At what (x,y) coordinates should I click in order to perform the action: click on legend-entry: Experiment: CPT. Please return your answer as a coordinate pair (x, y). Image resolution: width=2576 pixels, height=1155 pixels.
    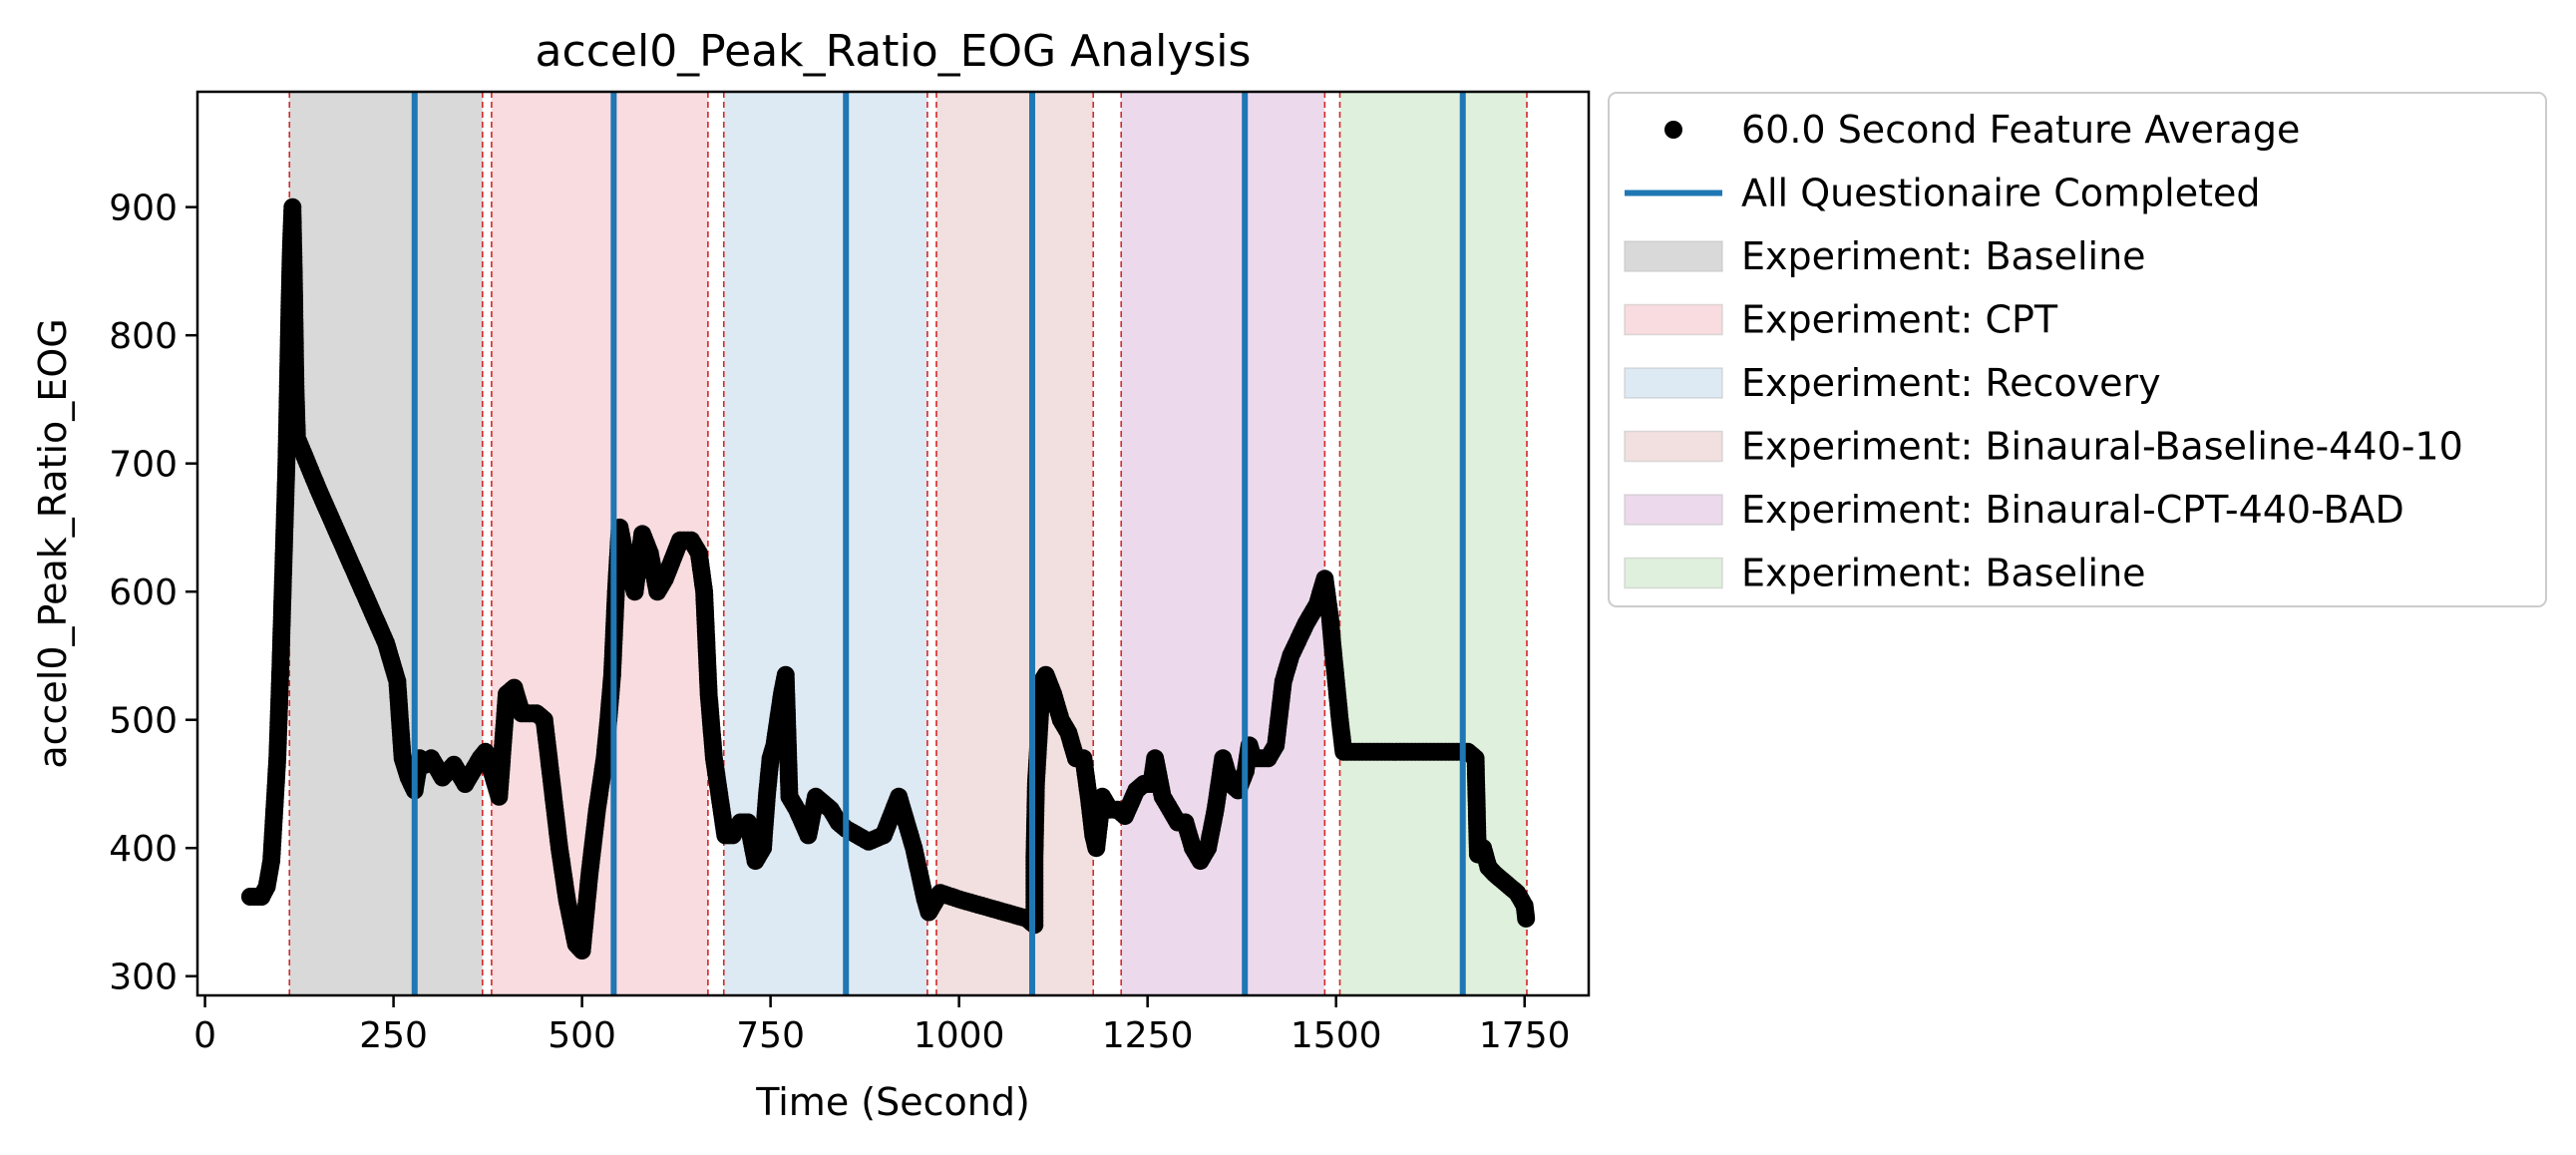
    Looking at the image, I should click on (1841, 320).